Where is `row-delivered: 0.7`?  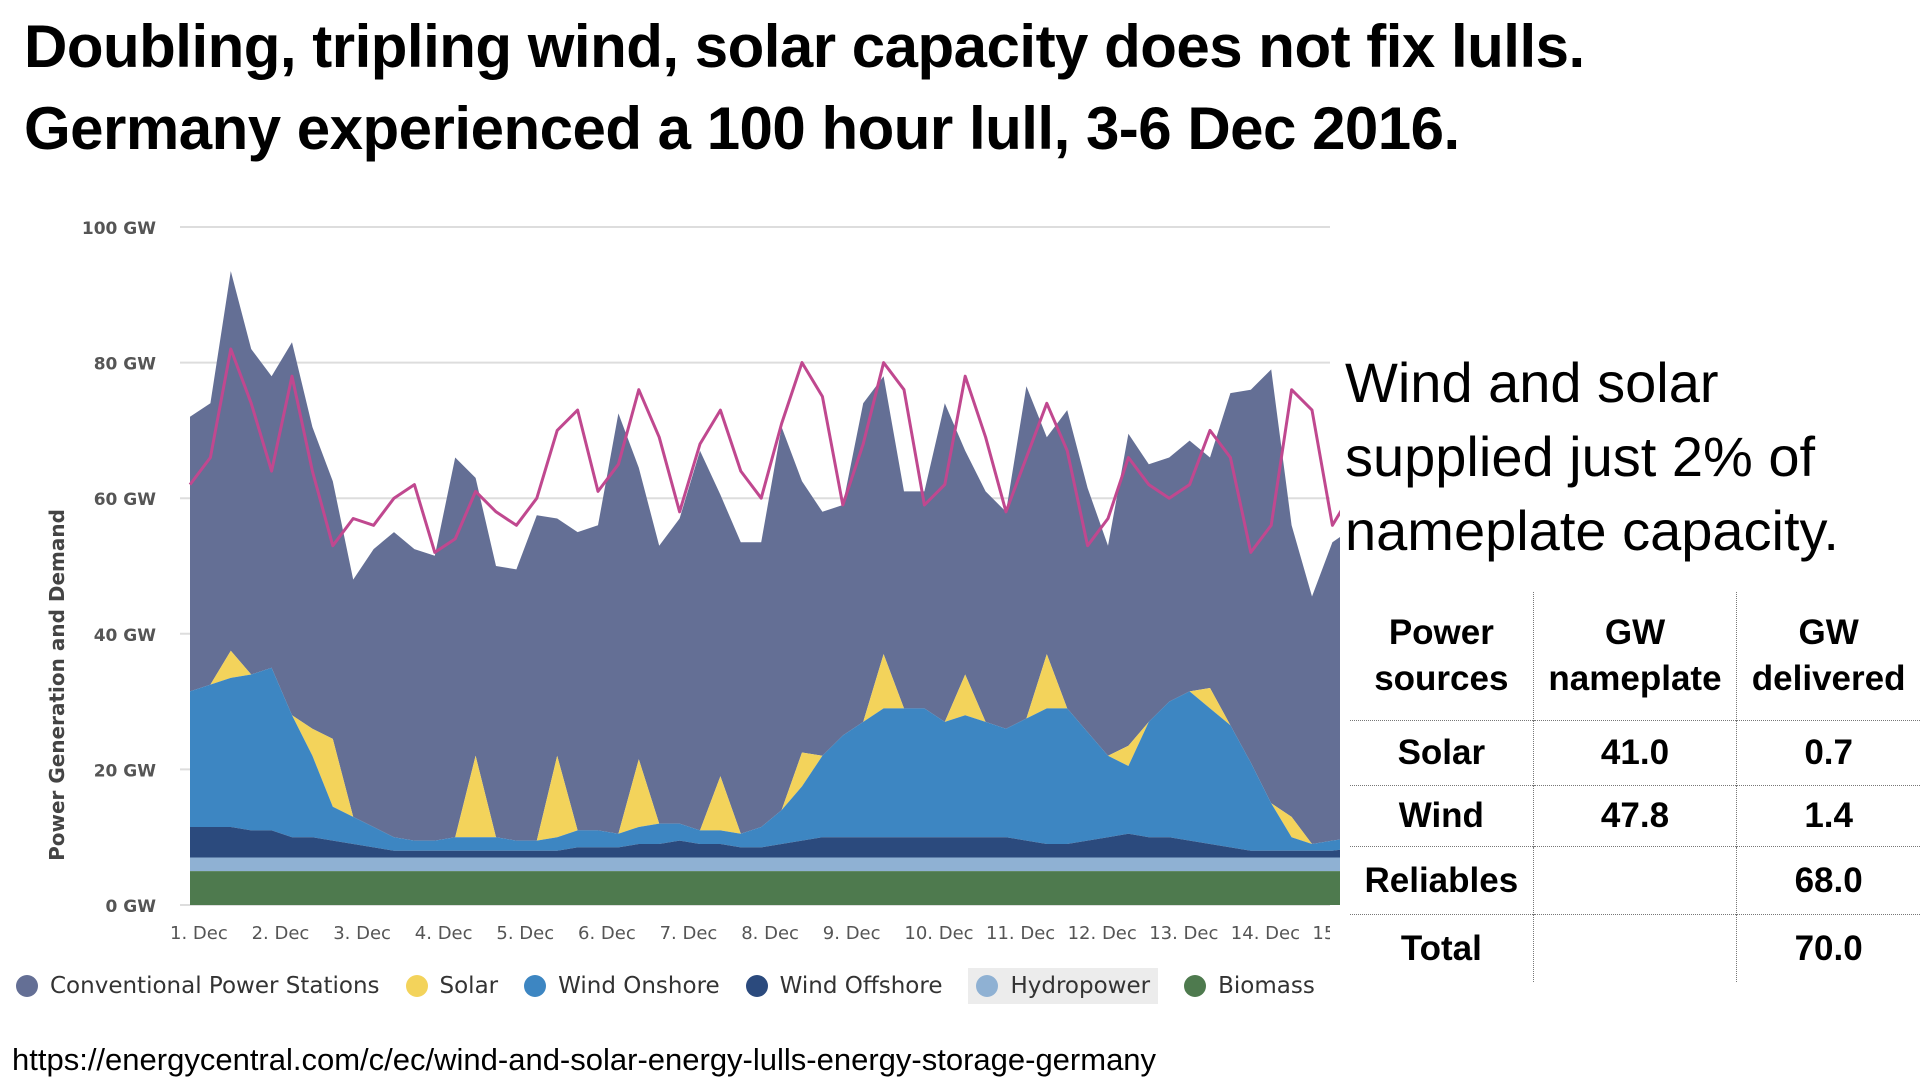 row-delivered: 0.7 is located at coordinates (1828, 753).